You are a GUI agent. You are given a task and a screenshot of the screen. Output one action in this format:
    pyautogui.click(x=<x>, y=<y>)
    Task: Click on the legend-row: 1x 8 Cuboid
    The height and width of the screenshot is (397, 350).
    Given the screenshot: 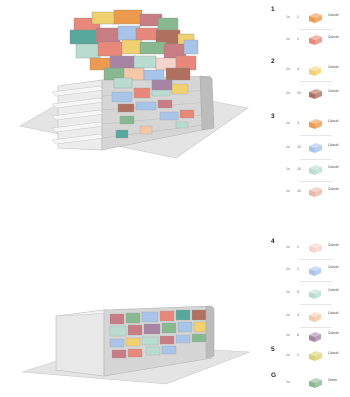 What is the action you would take?
    pyautogui.click(x=315, y=337)
    